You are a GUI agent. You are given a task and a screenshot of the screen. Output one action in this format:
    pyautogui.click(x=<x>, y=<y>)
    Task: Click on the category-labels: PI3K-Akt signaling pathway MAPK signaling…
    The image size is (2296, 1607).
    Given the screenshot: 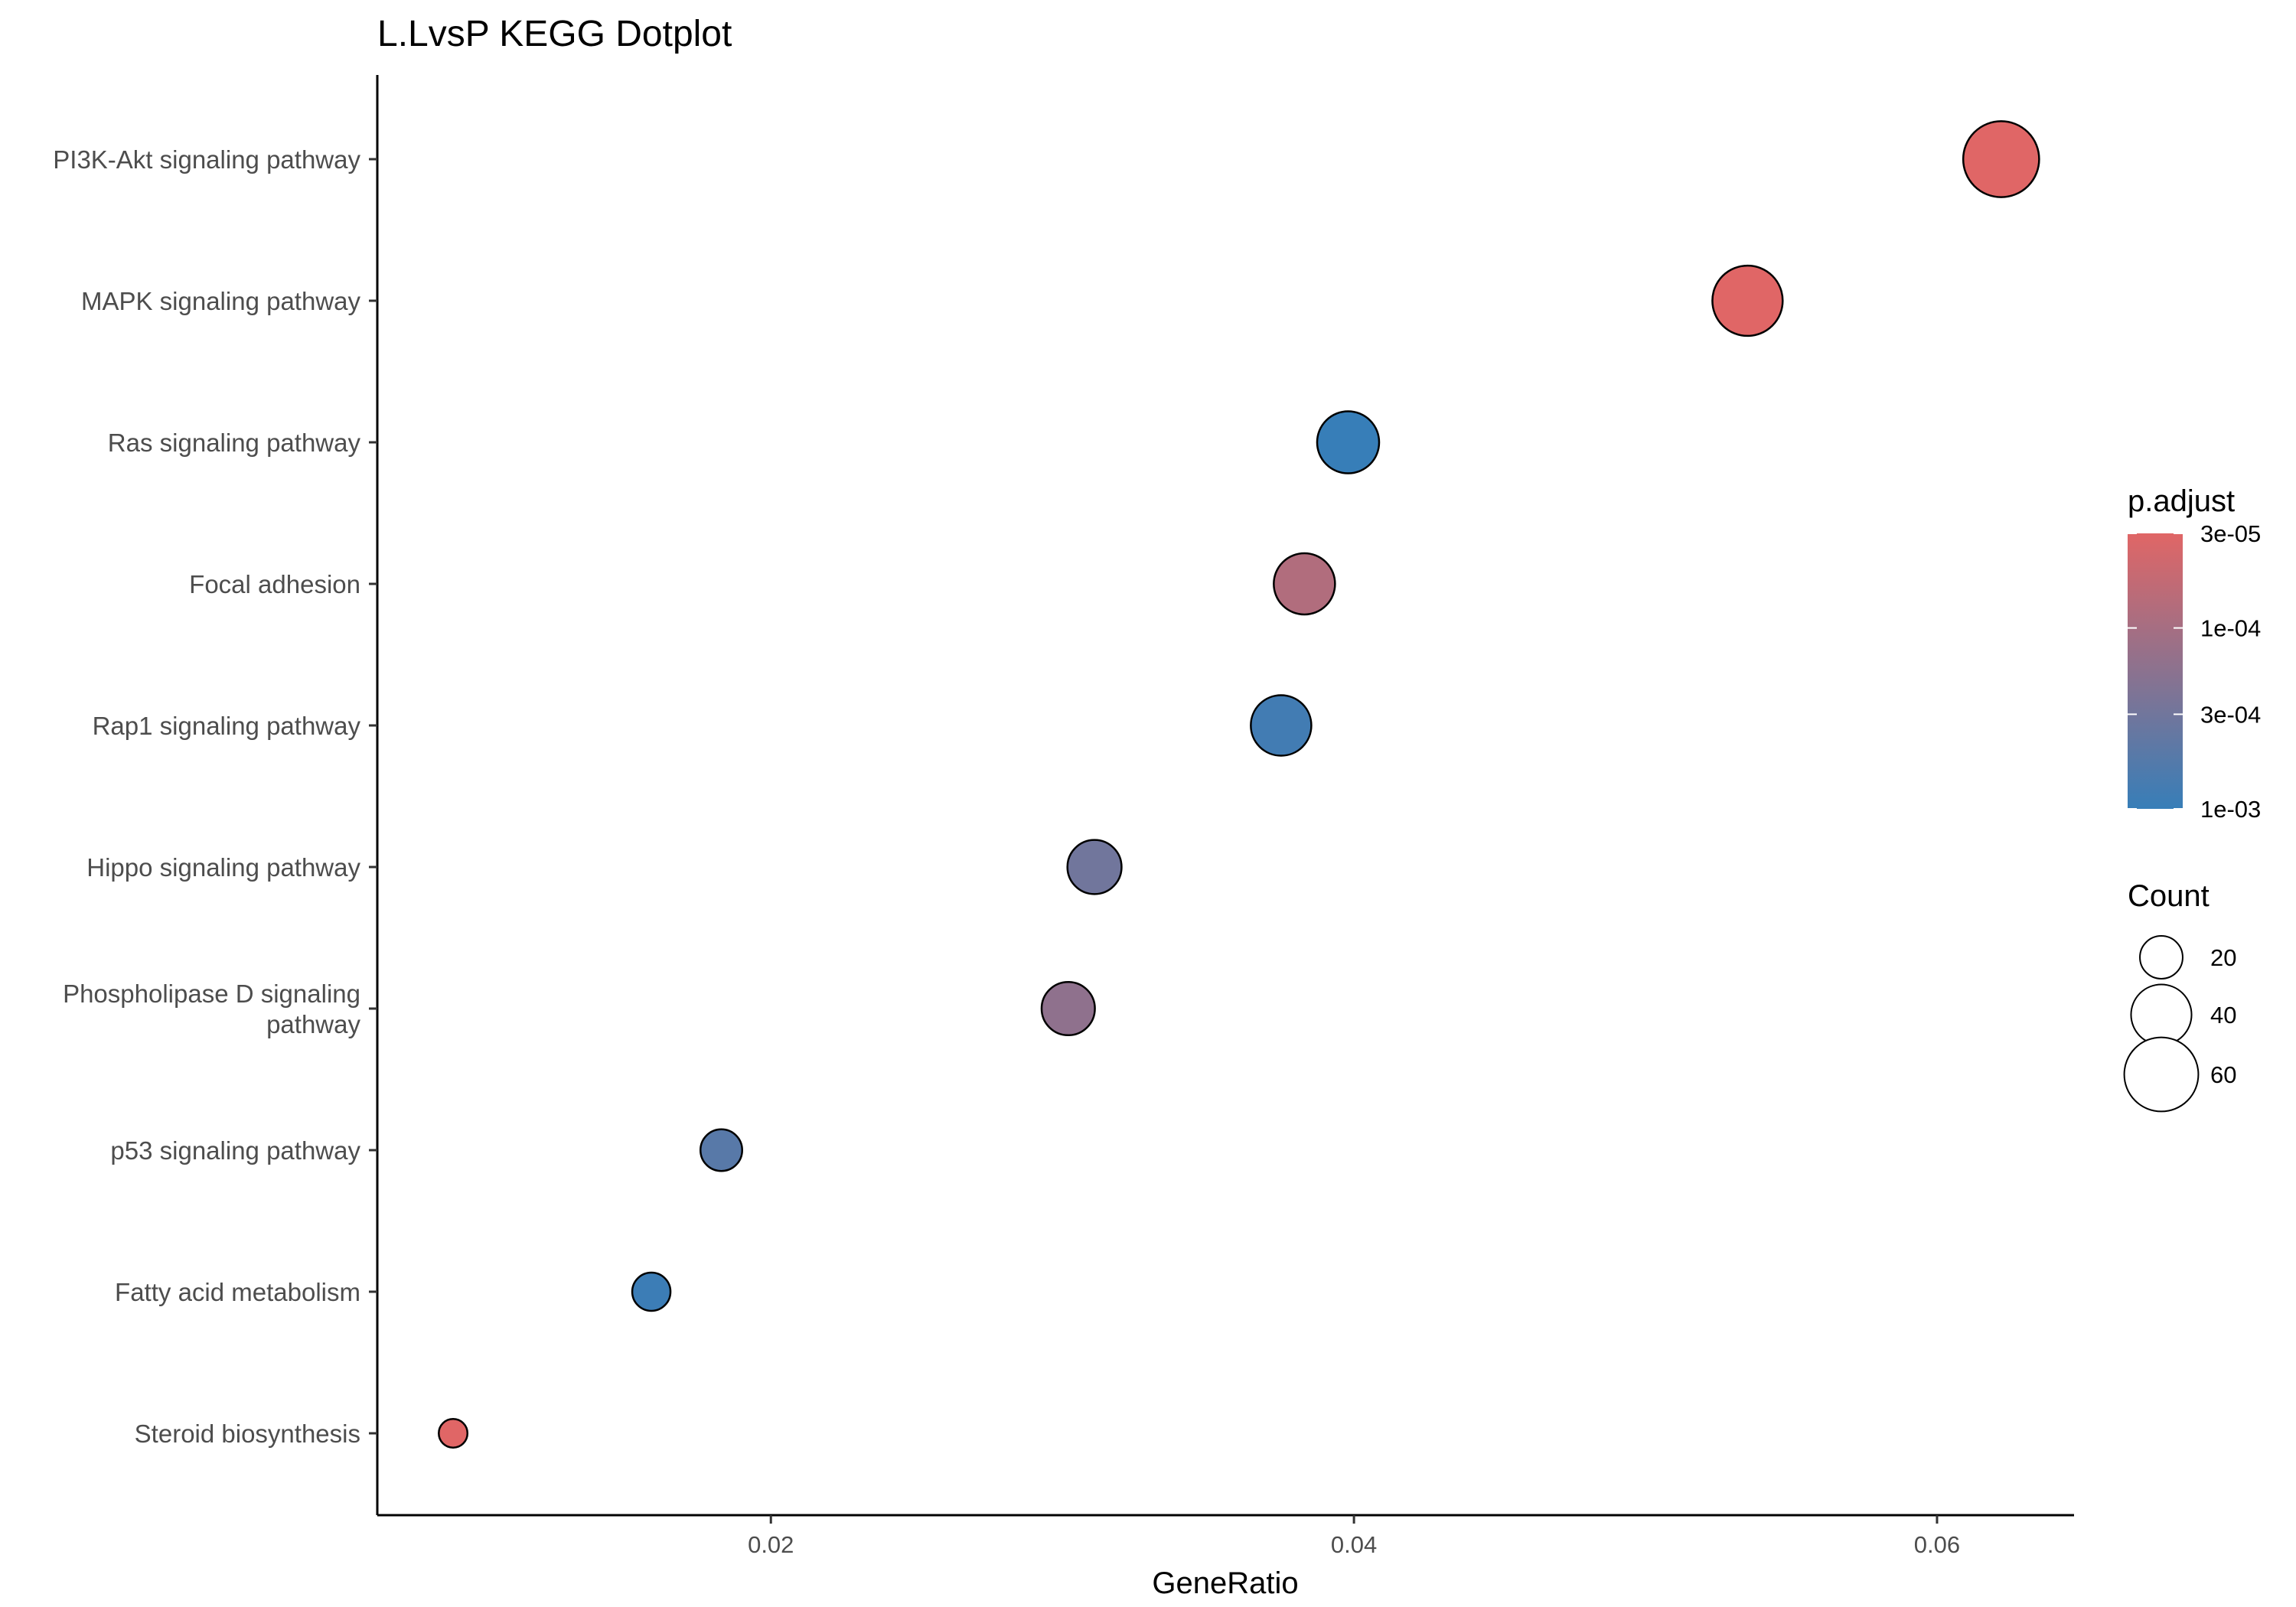 What is the action you would take?
    pyautogui.click(x=215, y=796)
    